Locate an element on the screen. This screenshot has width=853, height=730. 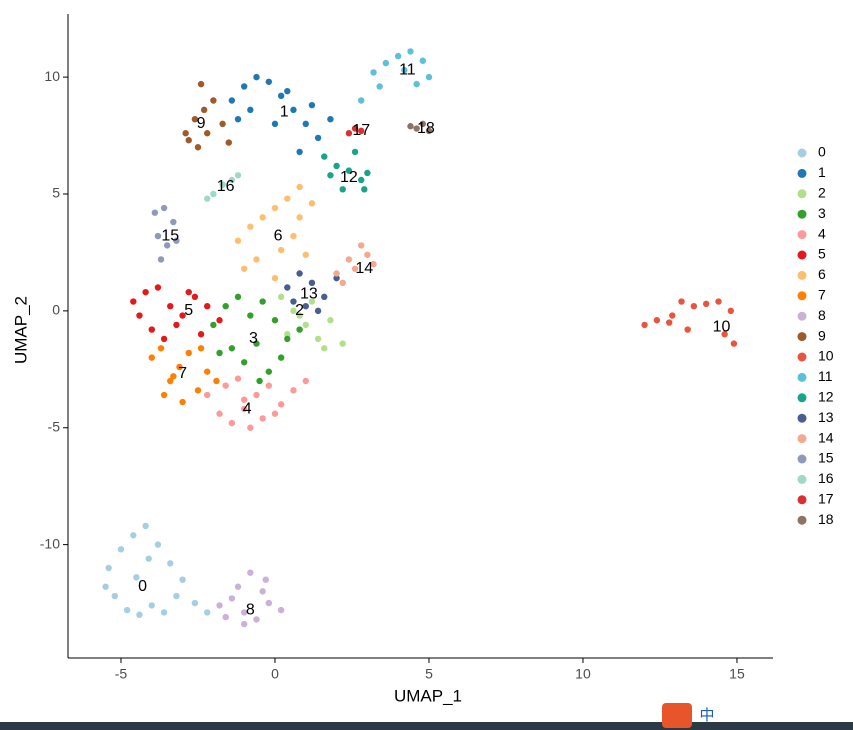
cluster-label: 1 is located at coordinates (284, 111).